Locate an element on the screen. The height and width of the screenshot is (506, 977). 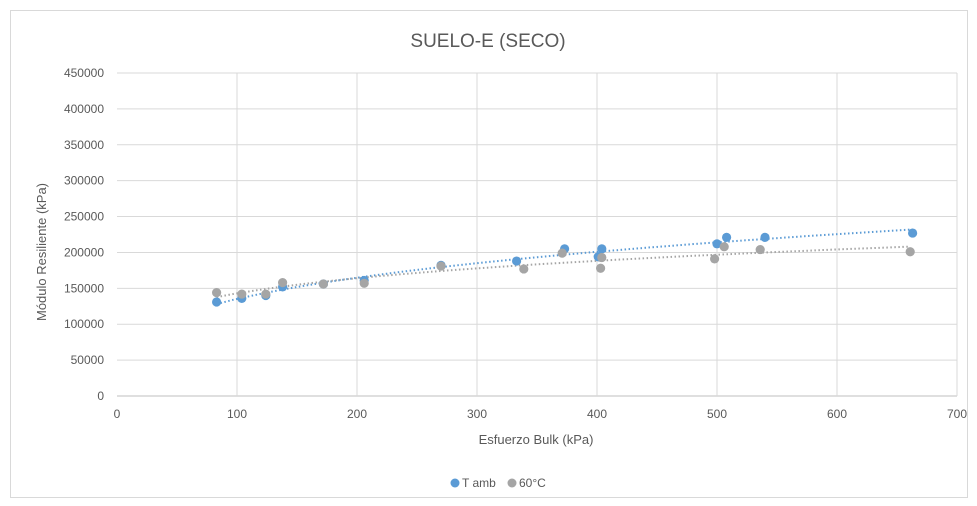
y-tick-label: 50000 is located at coordinates (88, 360).